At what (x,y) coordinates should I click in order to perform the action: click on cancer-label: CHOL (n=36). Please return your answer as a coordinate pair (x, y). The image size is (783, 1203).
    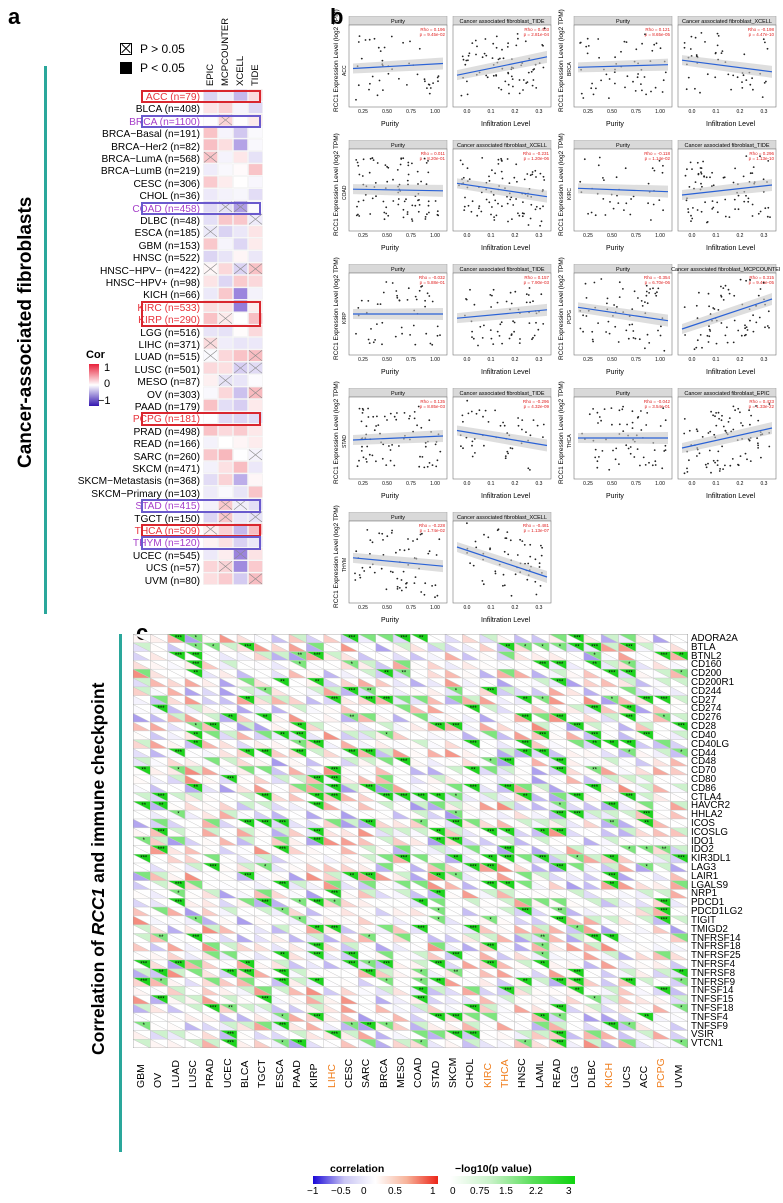
    Looking at the image, I should click on (170, 197).